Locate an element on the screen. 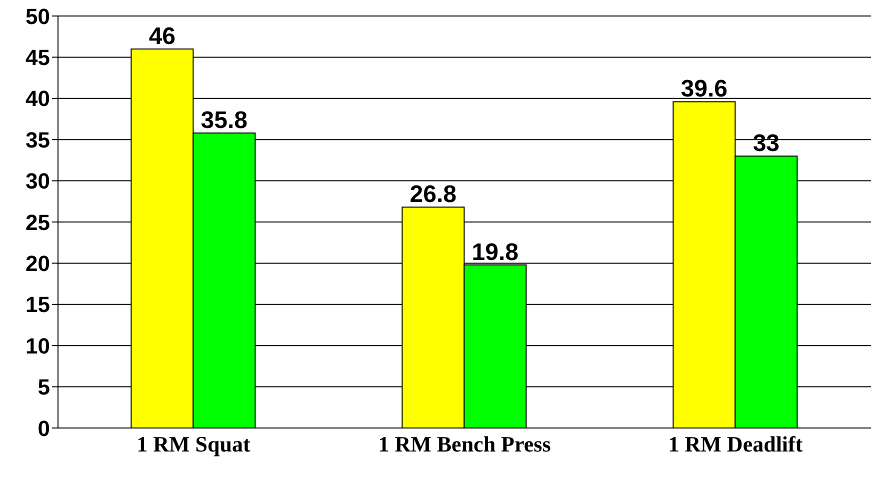 The height and width of the screenshot is (480, 889). data-label: 35.8 is located at coordinates (224, 120).